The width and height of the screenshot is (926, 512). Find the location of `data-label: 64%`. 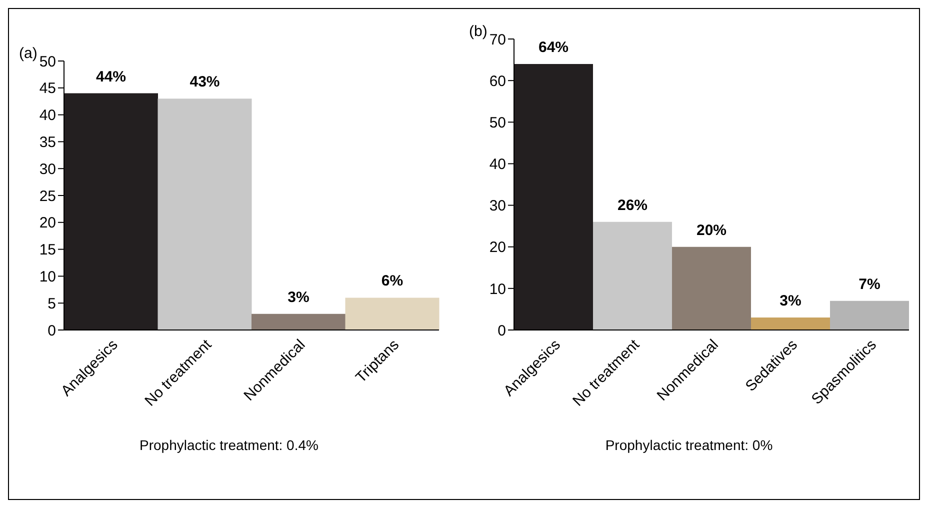

data-label: 64% is located at coordinates (553, 47).